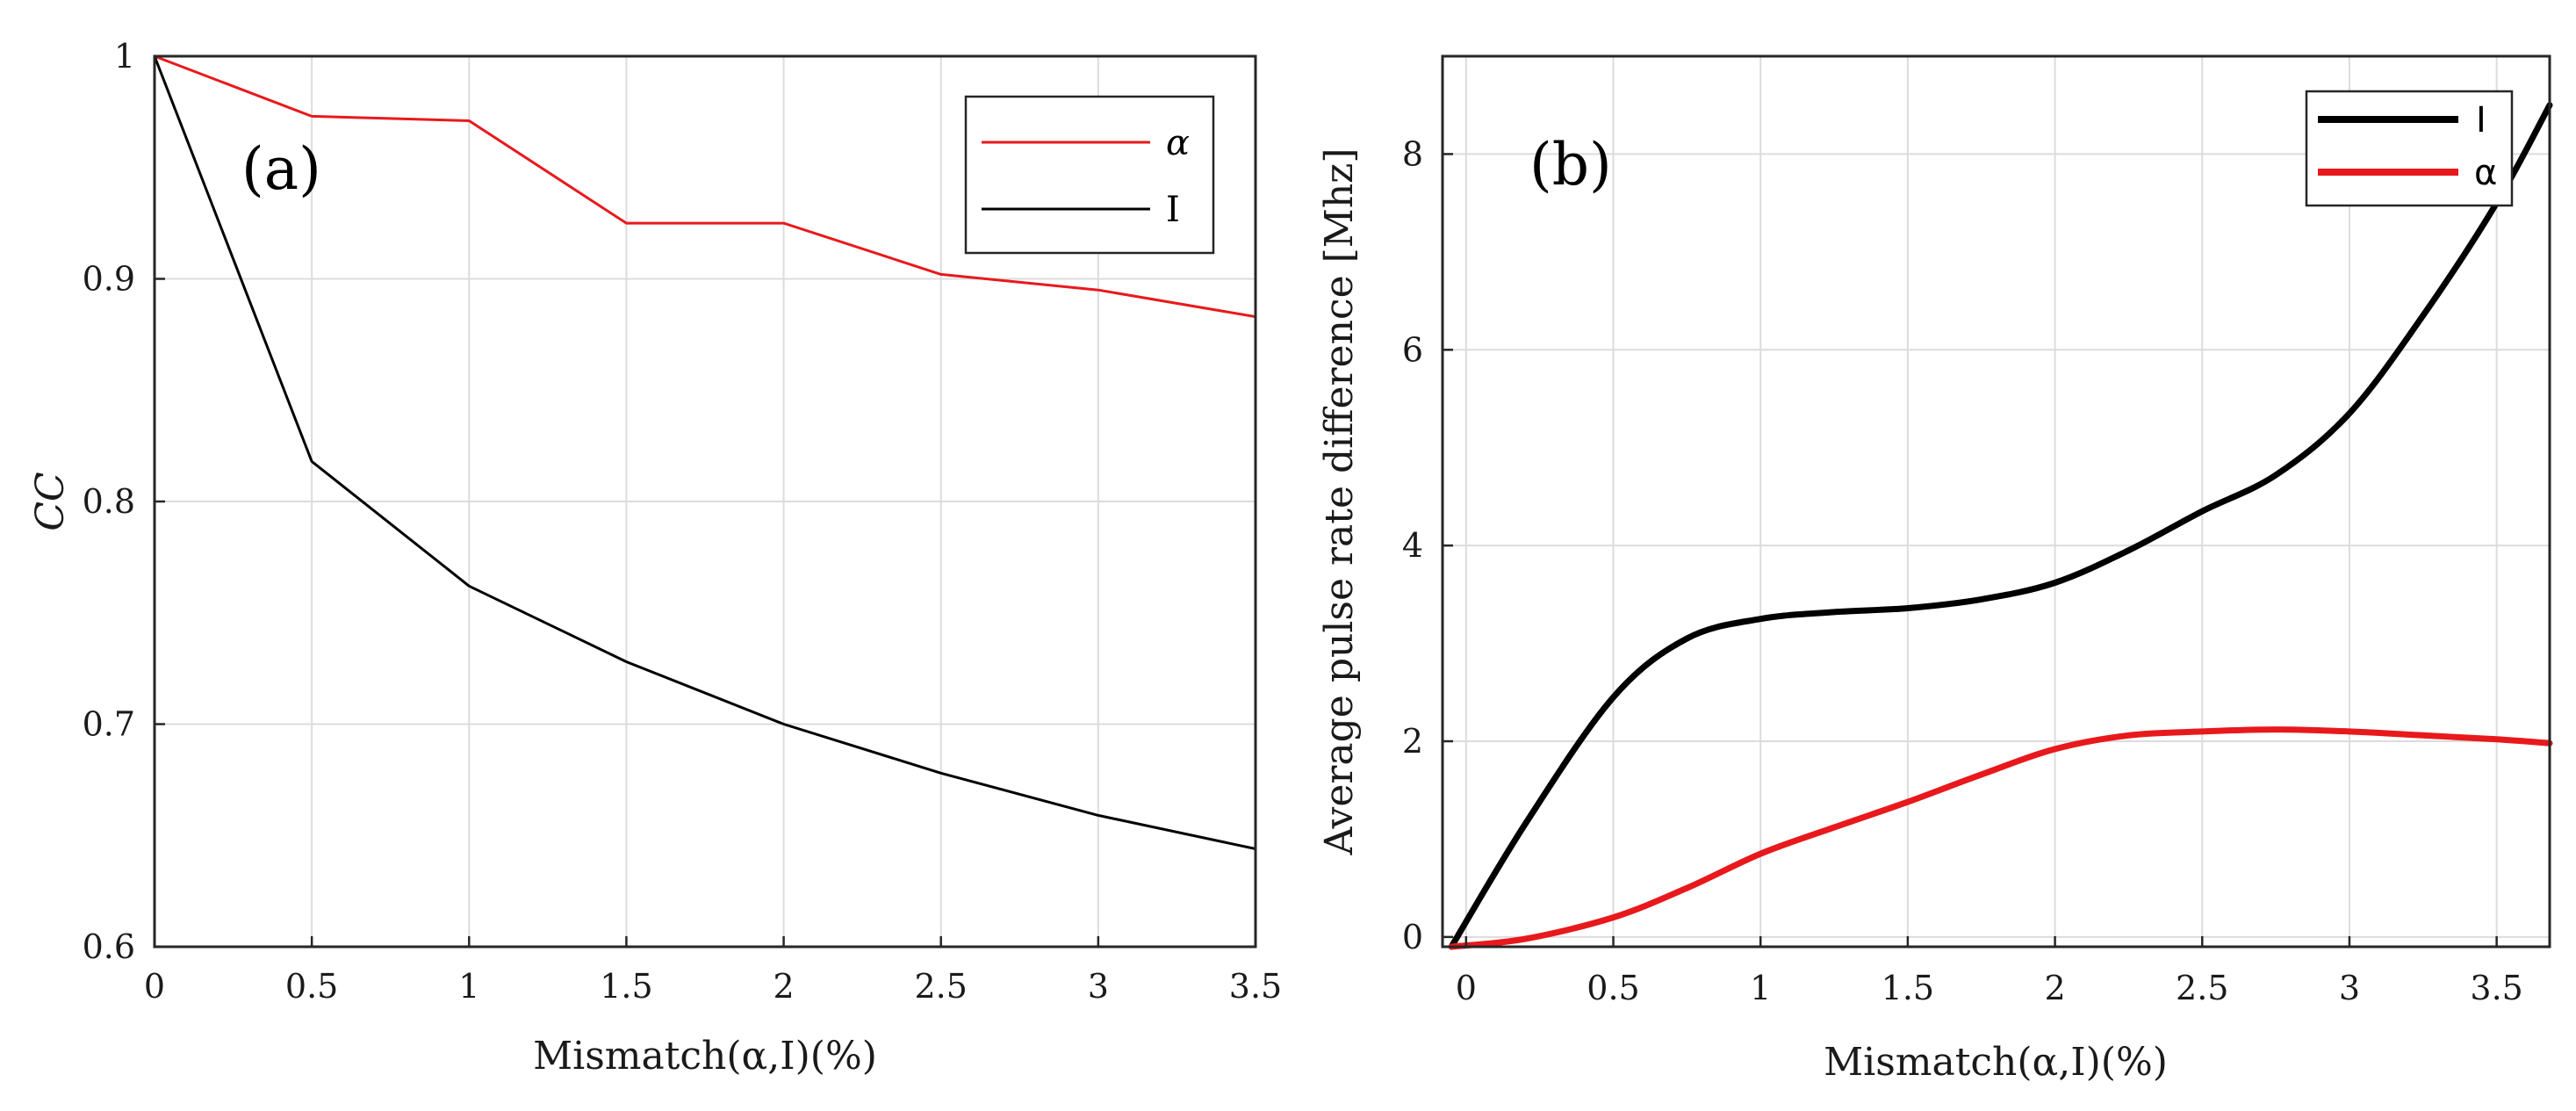 The width and height of the screenshot is (2576, 1111). What do you see at coordinates (281, 169) in the screenshot?
I see `chart-a-panel-label: (a)` at bounding box center [281, 169].